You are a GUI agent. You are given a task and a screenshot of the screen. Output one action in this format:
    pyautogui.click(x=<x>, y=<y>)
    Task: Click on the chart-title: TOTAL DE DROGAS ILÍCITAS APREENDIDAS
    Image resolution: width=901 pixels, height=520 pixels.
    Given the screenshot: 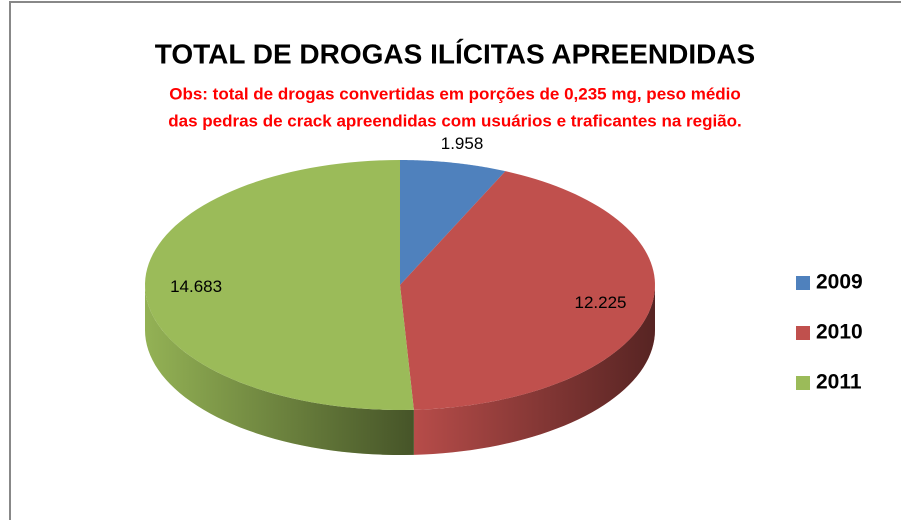 What is the action you would take?
    pyautogui.click(x=455, y=53)
    